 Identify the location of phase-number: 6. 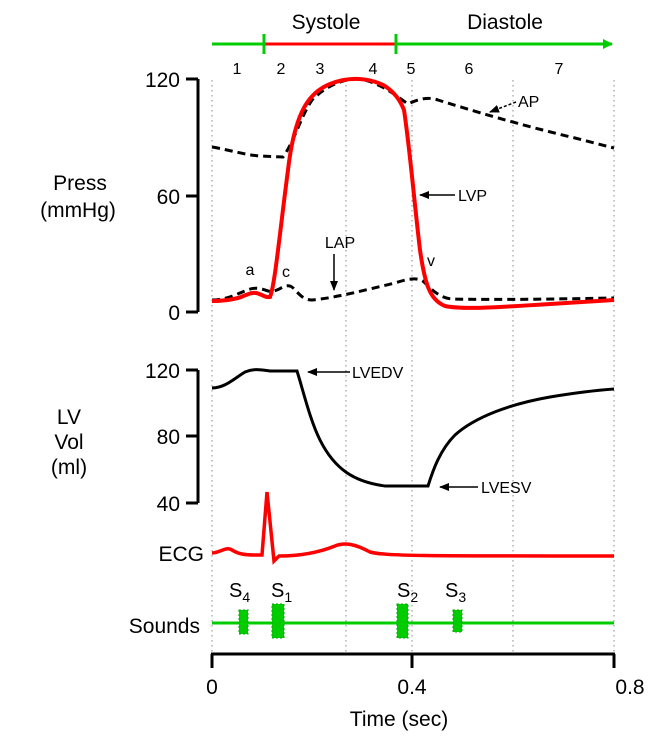
(469, 69).